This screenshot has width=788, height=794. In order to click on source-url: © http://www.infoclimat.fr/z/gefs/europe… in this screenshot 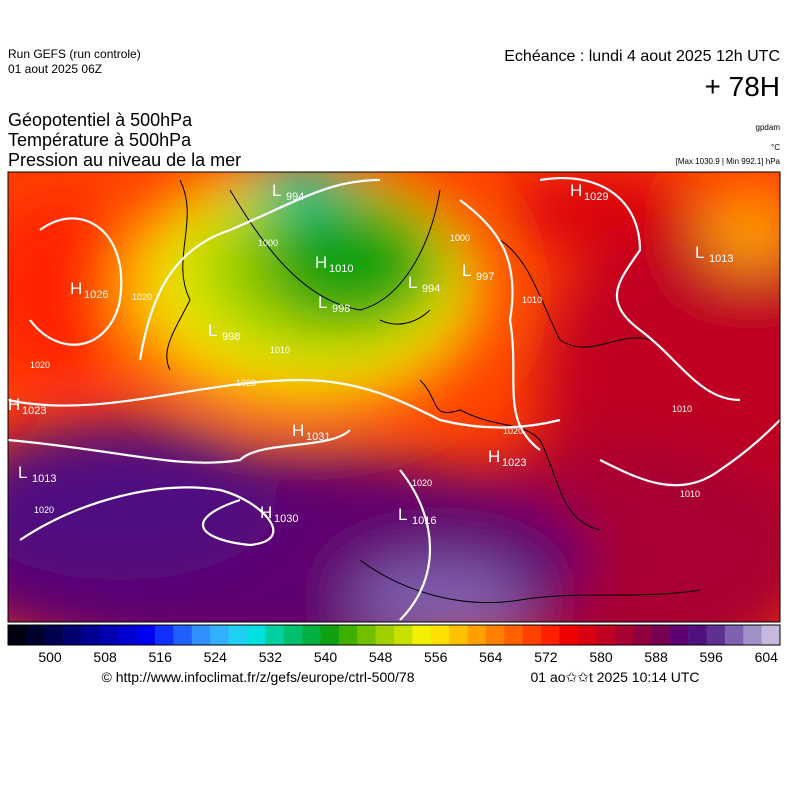, I will do `click(257, 677)`.